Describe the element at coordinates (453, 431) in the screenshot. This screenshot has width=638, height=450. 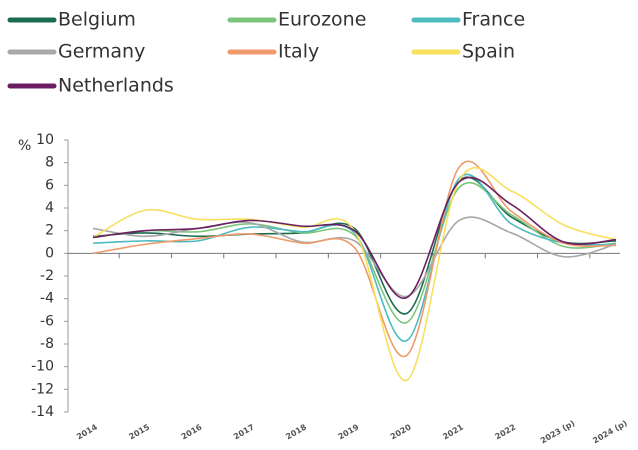
I see `x-tick-label: 2021` at that location.